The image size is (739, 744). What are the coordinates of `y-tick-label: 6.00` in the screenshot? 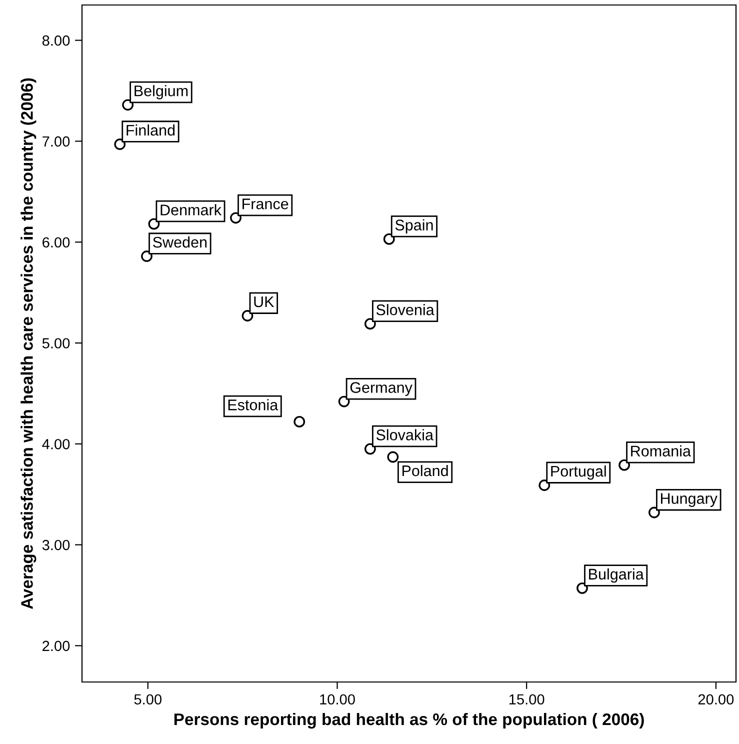 It's located at (56, 242).